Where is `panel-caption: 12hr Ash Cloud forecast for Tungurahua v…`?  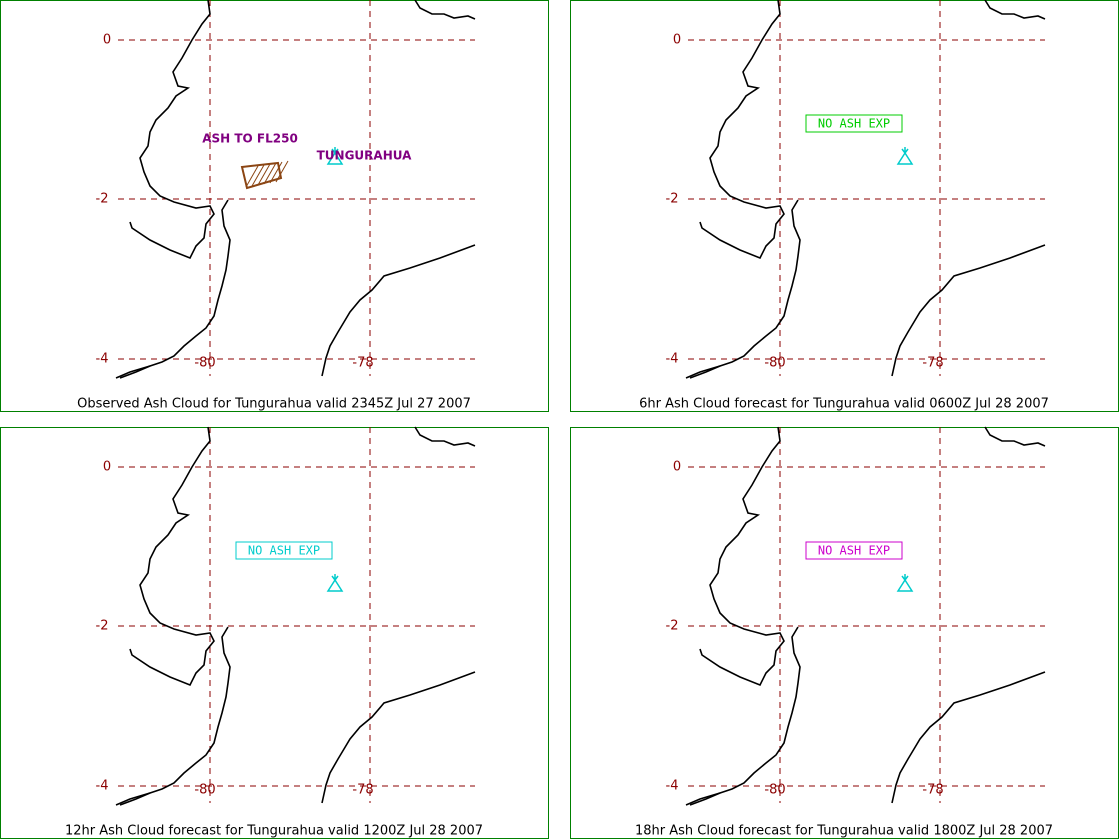
panel-caption: 12hr Ash Cloud forecast for Tungurahua v… is located at coordinates (274, 831).